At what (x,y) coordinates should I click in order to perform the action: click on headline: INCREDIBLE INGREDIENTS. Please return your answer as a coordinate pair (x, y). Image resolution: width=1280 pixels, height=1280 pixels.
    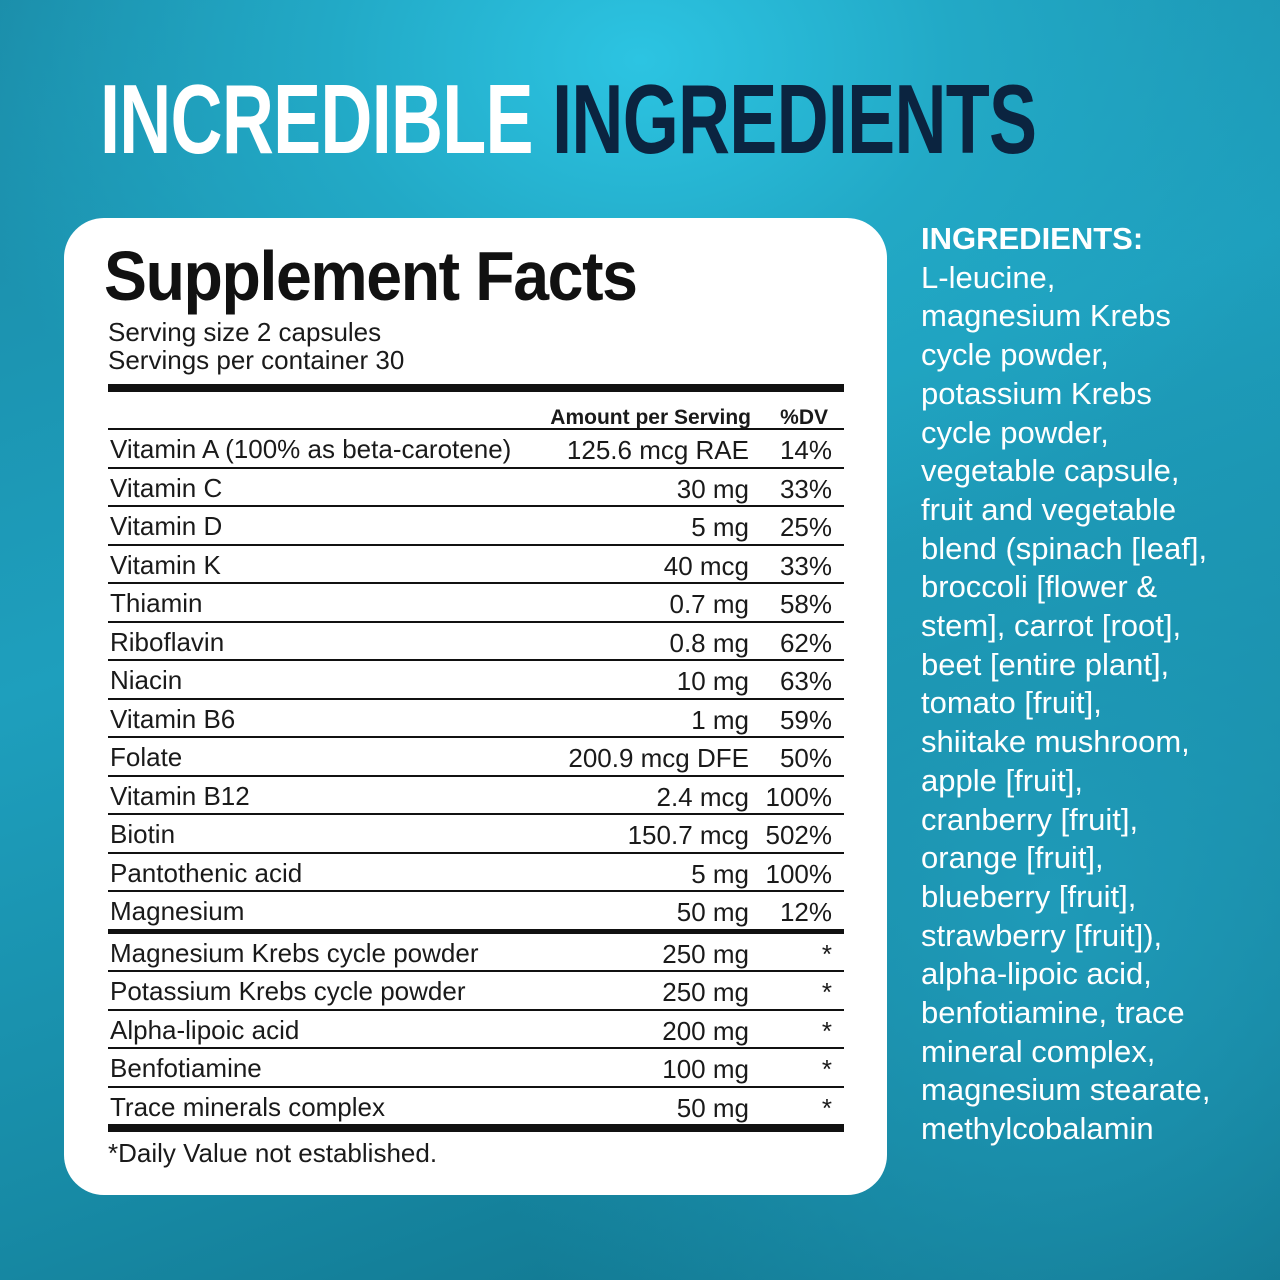
    Looking at the image, I should click on (568, 119).